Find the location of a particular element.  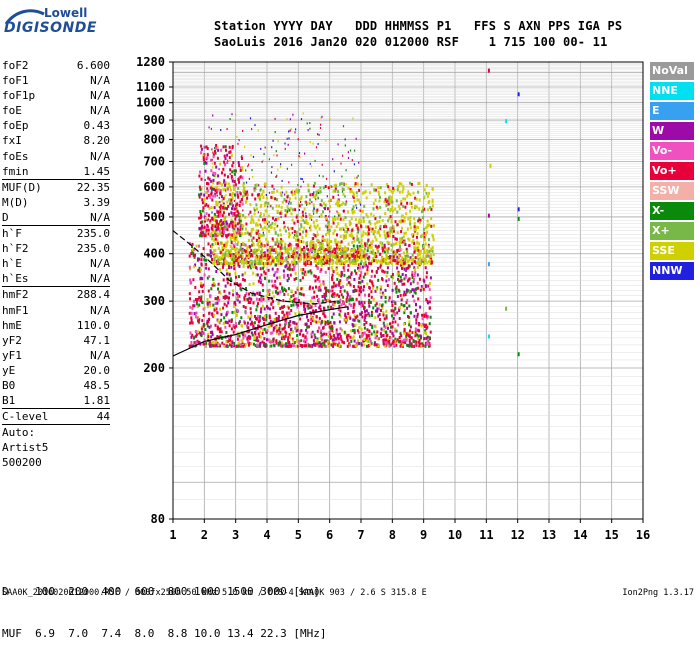

param-value: N/A is located at coordinates (100, 264).